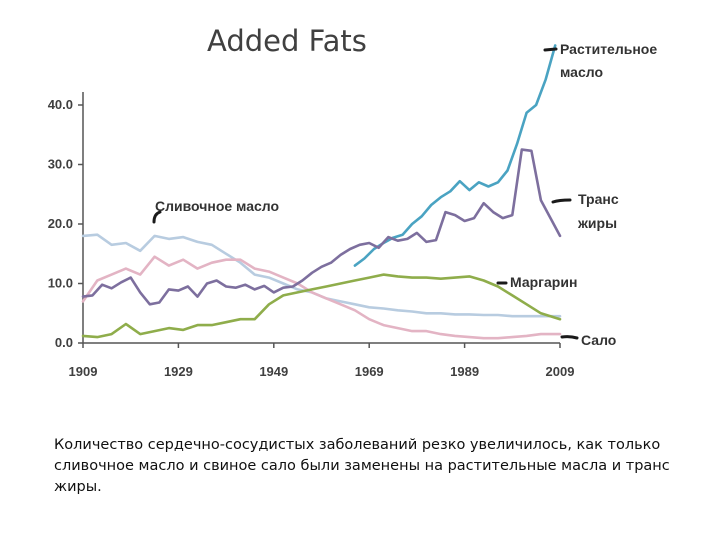 Image resolution: width=720 pixels, height=540 pixels. Describe the element at coordinates (157, 217) in the screenshot. I see `leader-butter` at that location.